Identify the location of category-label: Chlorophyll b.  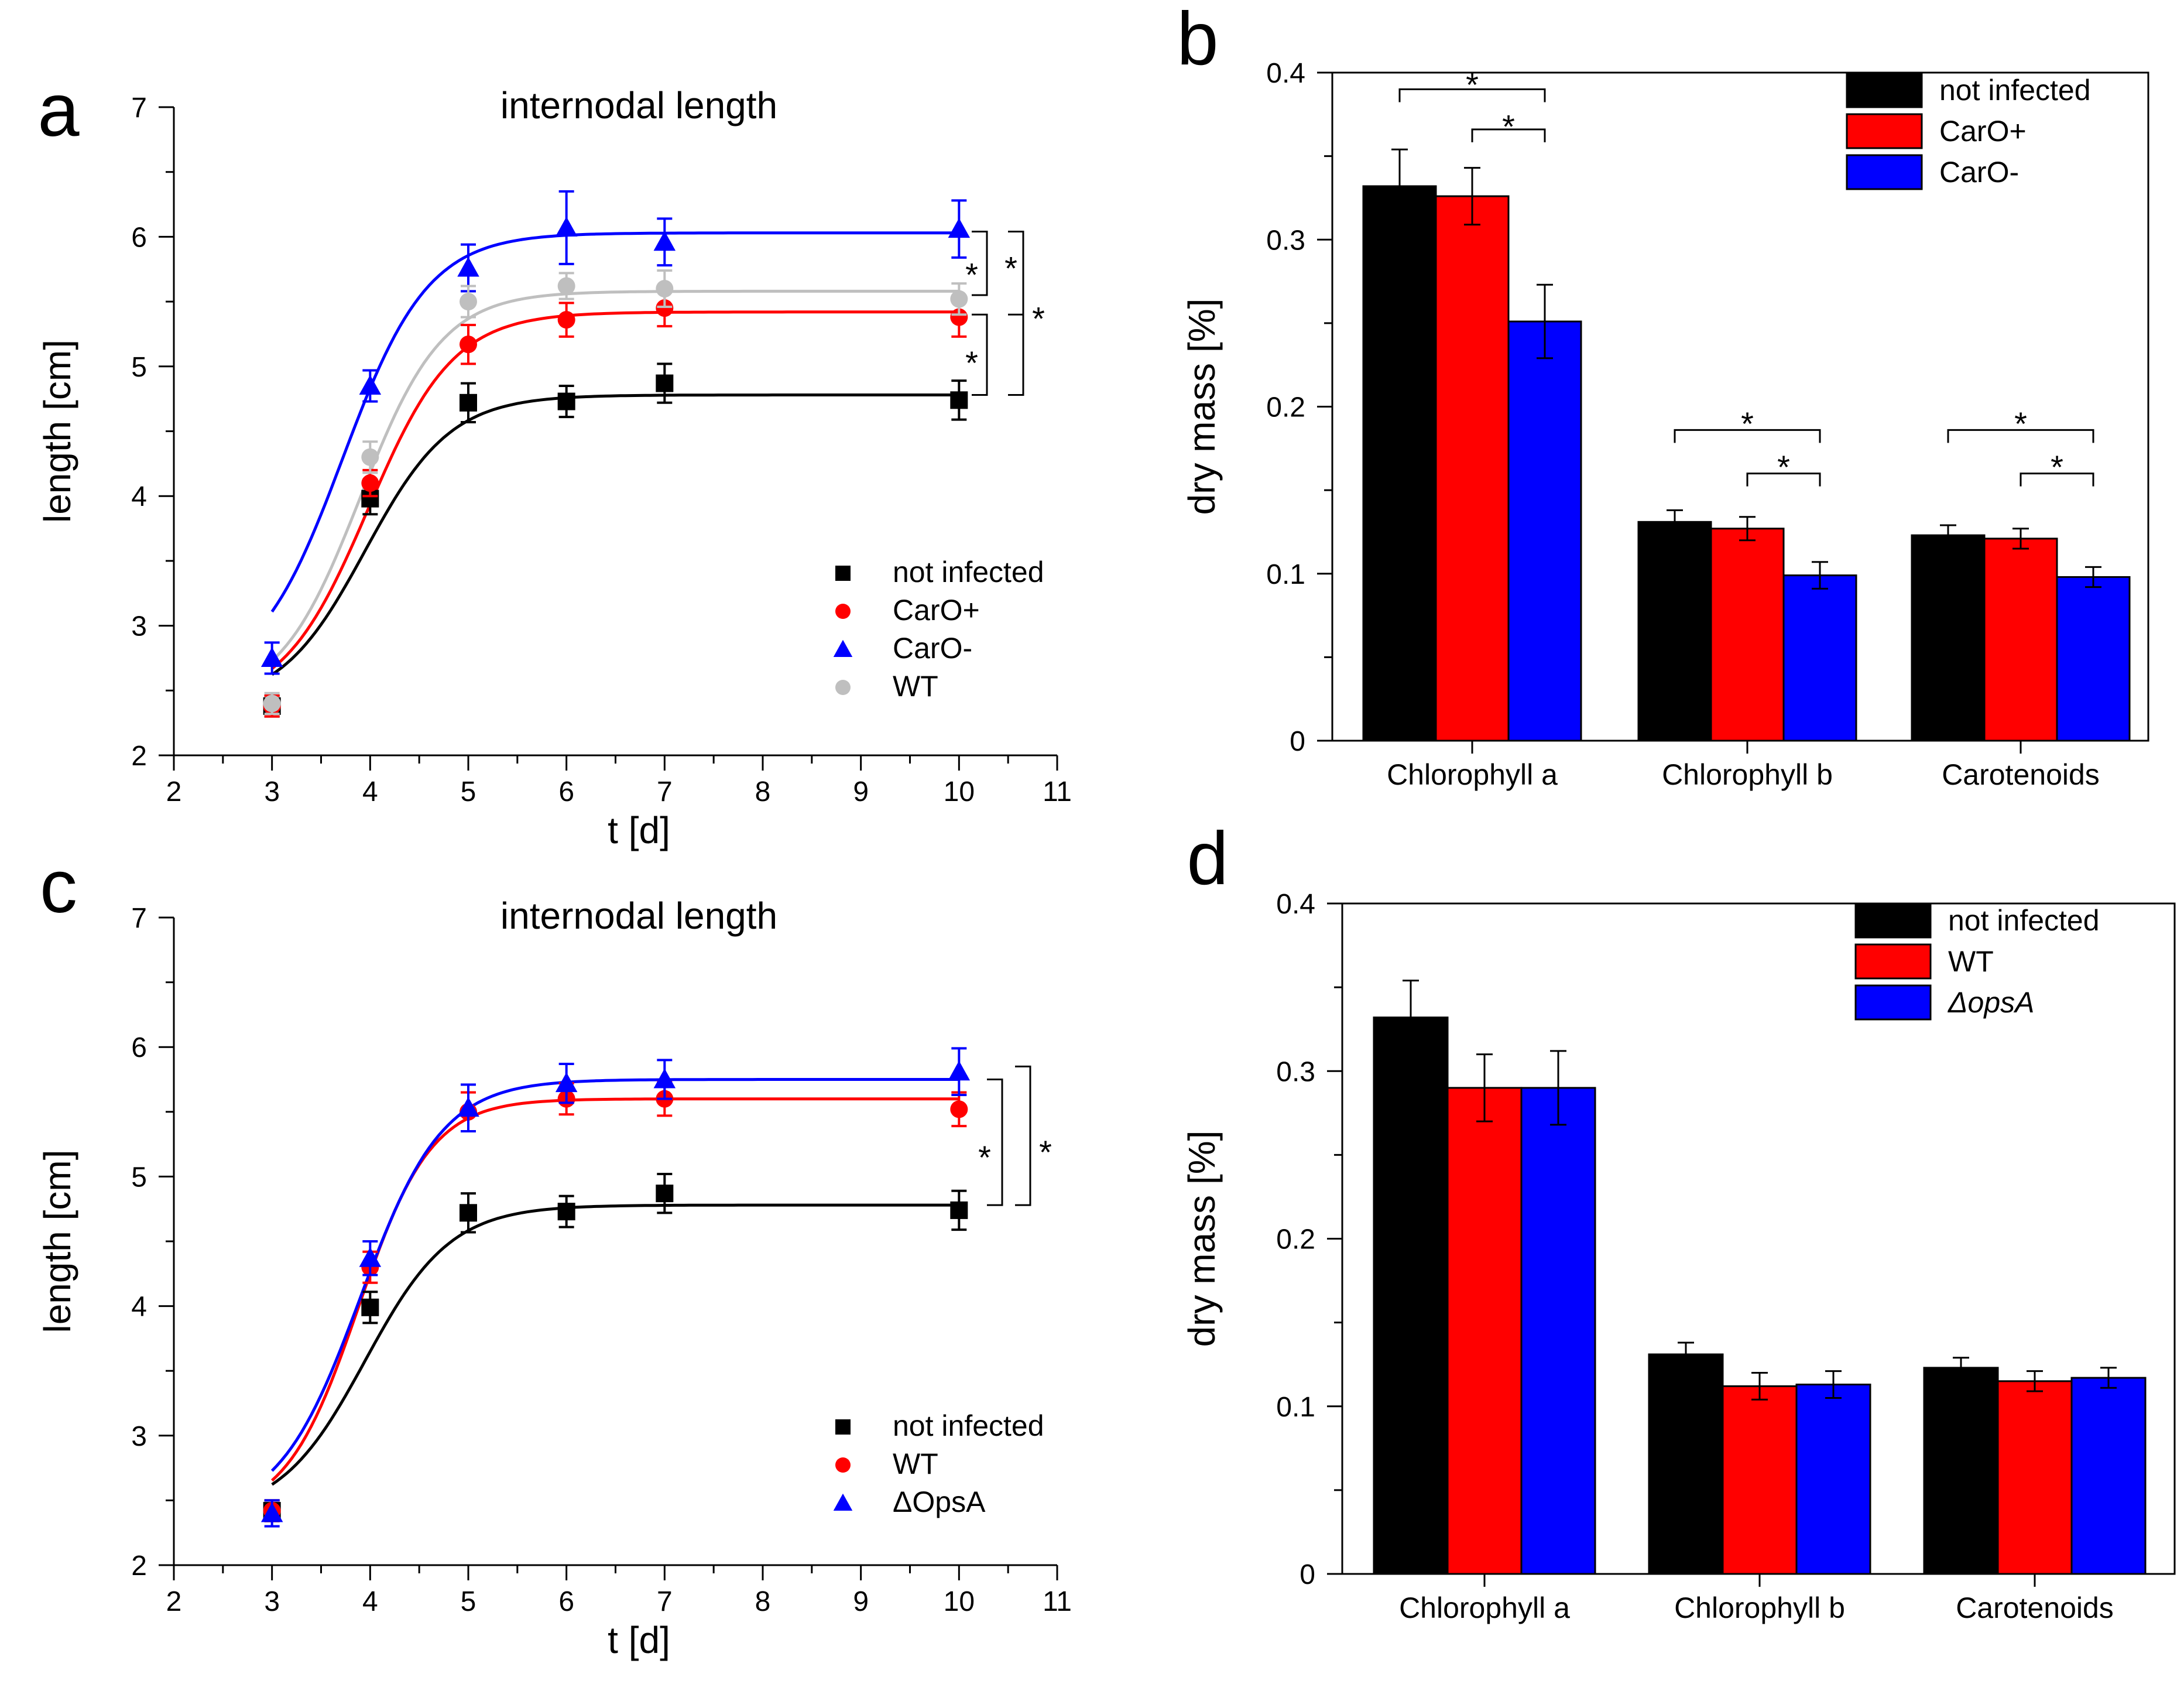
(1759, 1607).